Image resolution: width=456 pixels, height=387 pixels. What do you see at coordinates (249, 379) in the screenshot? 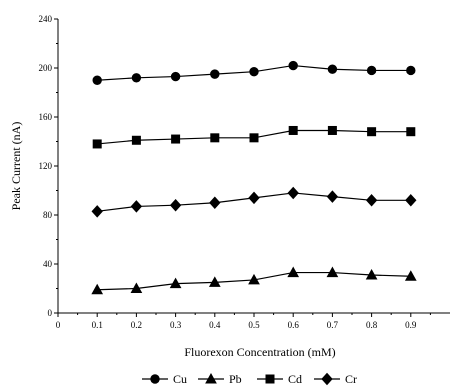
I see `legend: Cu Pb Cd Cr` at bounding box center [249, 379].